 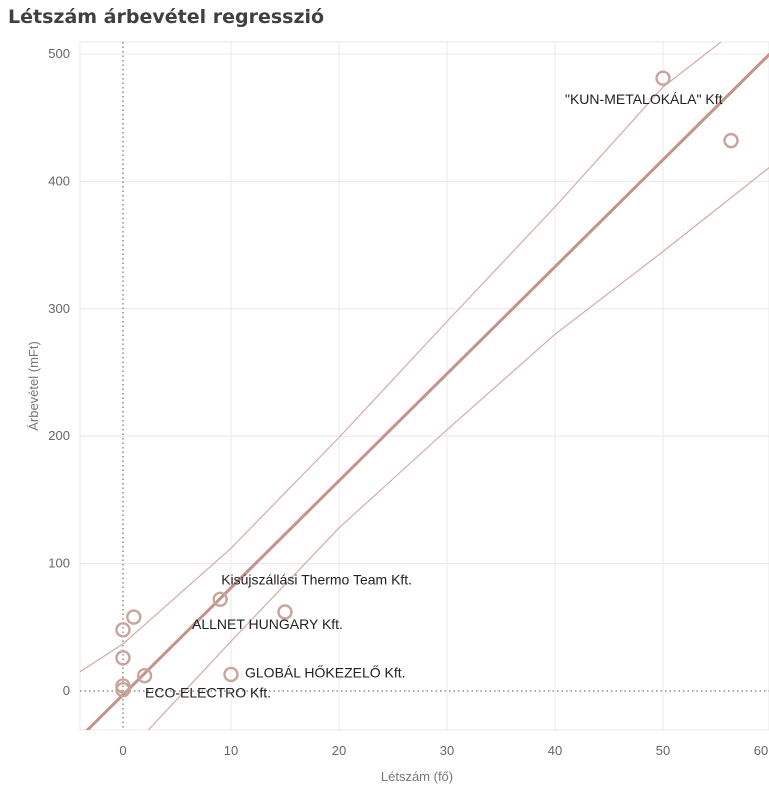 What do you see at coordinates (316, 579) in the screenshot?
I see `point-label: Kisújszállási Thermo Team Kft.` at bounding box center [316, 579].